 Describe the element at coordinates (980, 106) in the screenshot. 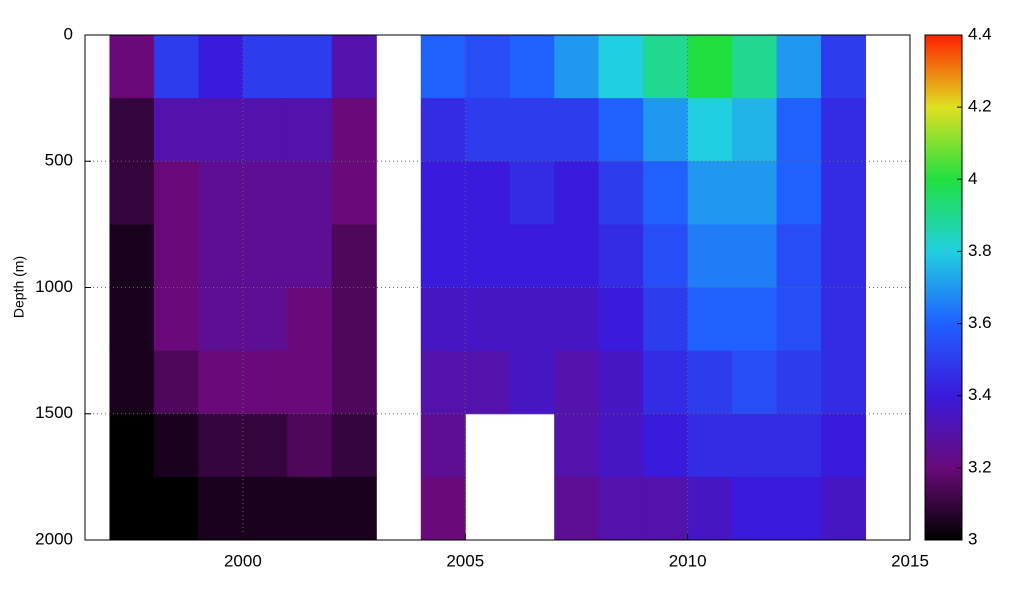

I see `colorbar-tick-label: 4.2` at that location.